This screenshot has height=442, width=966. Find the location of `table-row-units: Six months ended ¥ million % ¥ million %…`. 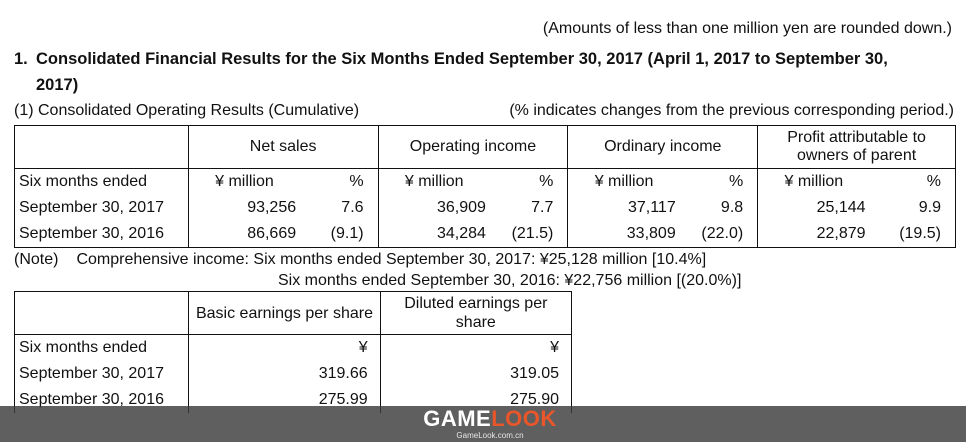

table-row-units: Six months ended ¥ million % ¥ million %… is located at coordinates (485, 181).